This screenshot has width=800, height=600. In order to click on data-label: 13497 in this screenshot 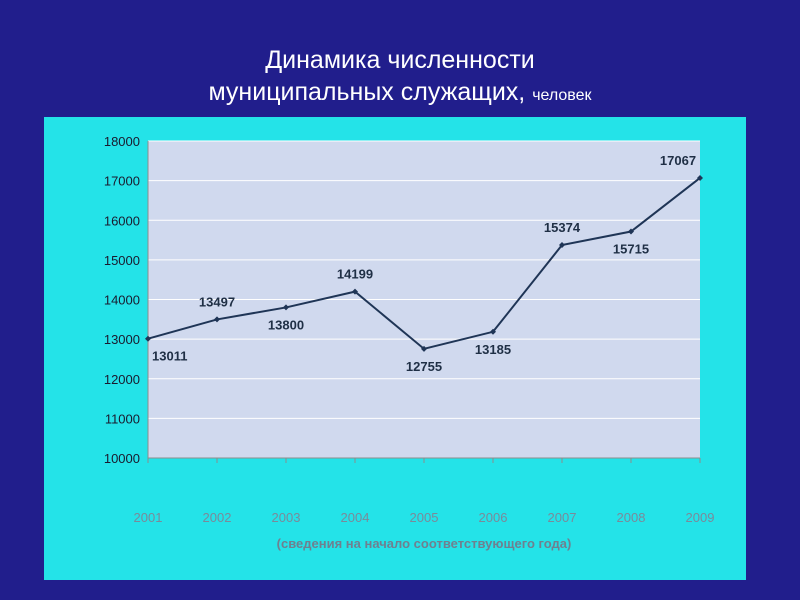, I will do `click(217, 301)`.